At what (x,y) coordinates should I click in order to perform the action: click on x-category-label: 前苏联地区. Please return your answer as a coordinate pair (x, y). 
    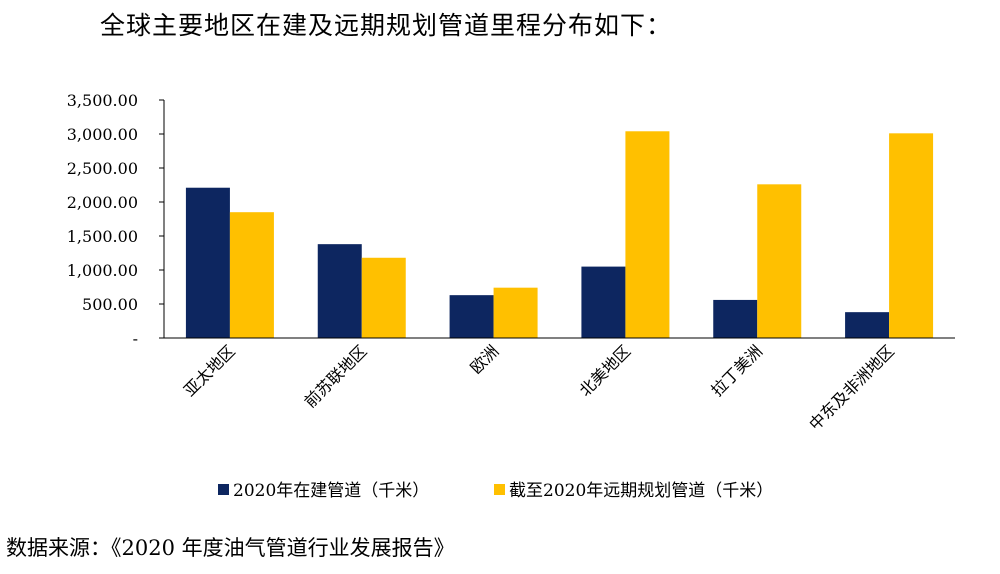
    Looking at the image, I should click on (336, 376).